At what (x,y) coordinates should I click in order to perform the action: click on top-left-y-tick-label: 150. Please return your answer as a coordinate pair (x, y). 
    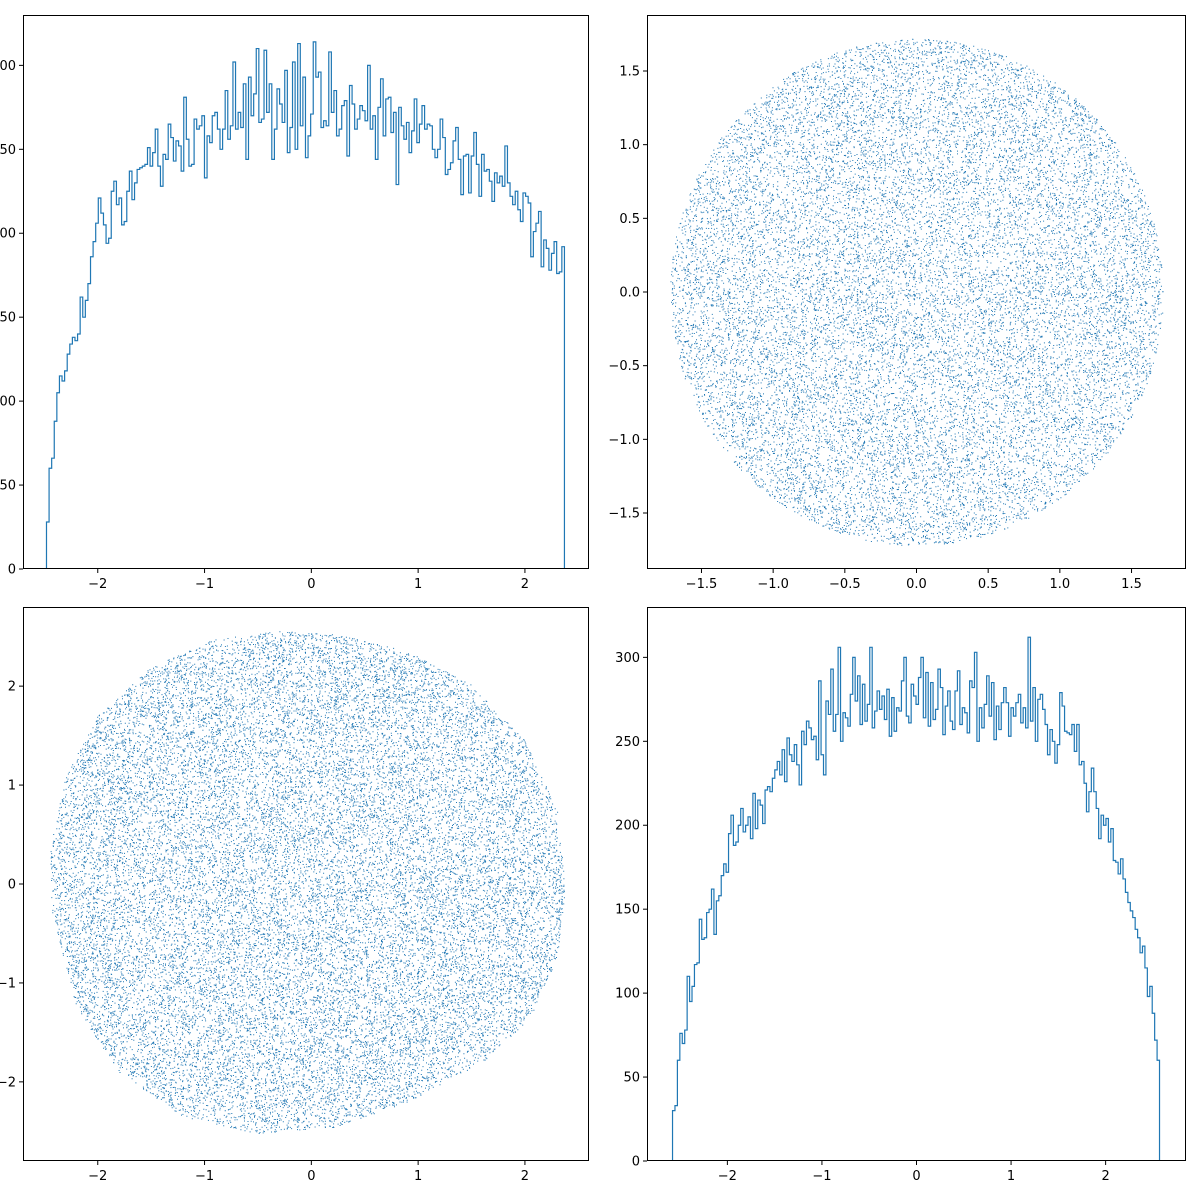
    Looking at the image, I should click on (8, 318).